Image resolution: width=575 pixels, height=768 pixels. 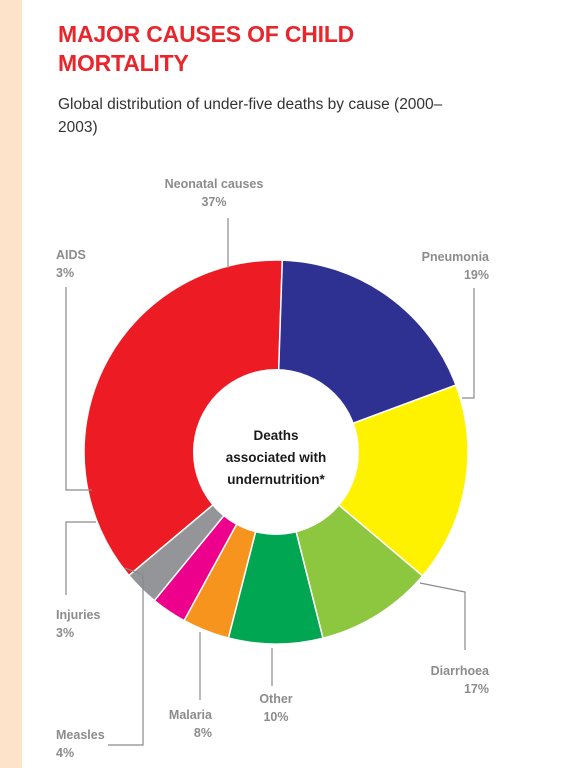 I want to click on leader-line-measles, so click(x=126, y=656).